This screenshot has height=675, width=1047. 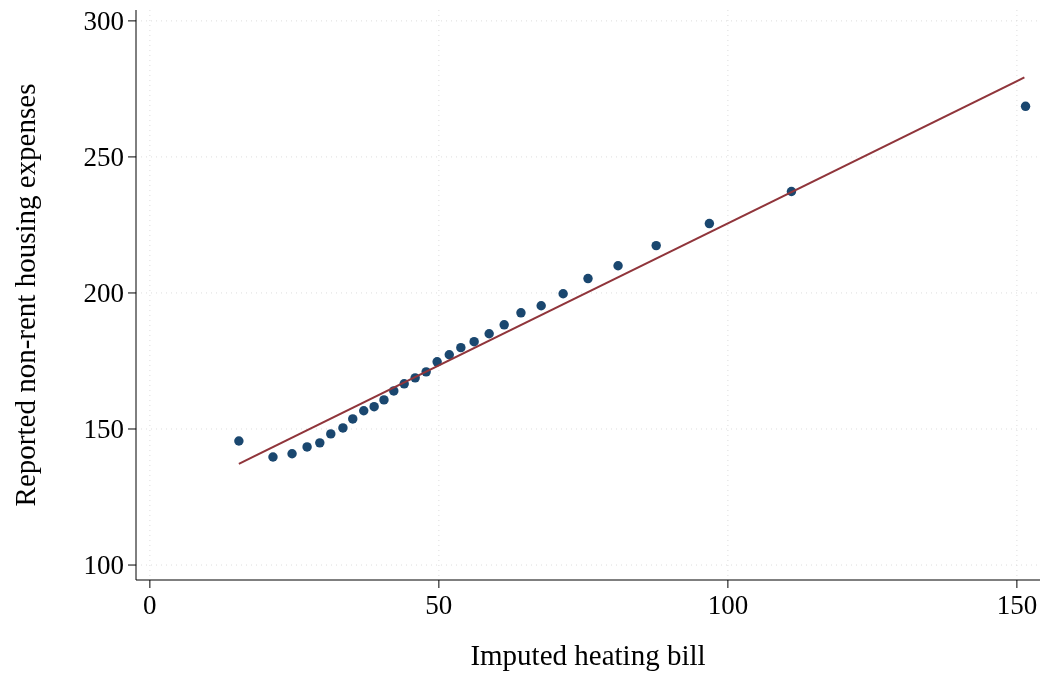 I want to click on y-tick-label: 300, so click(x=103, y=21).